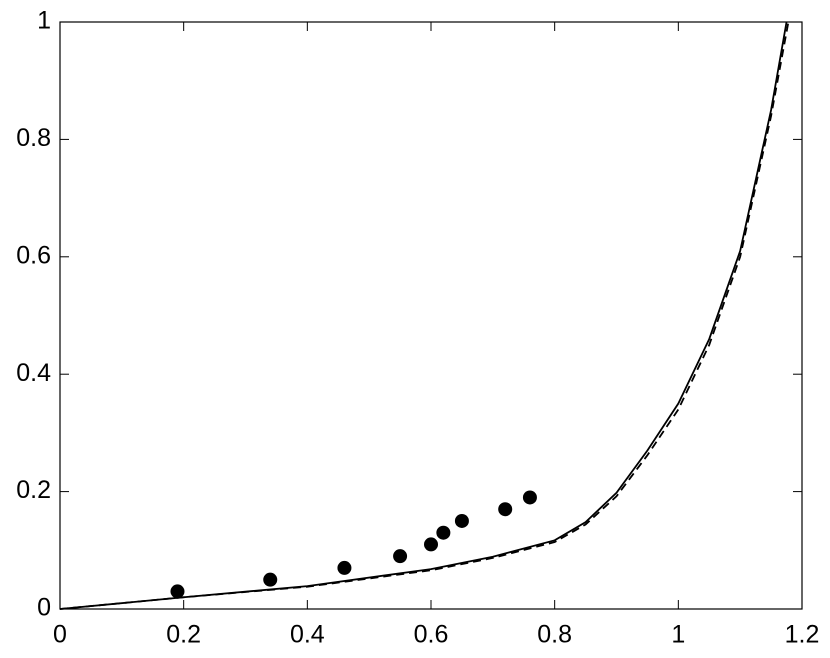 This screenshot has width=830, height=658. I want to click on y-tick-label: 0.8, so click(33, 138).